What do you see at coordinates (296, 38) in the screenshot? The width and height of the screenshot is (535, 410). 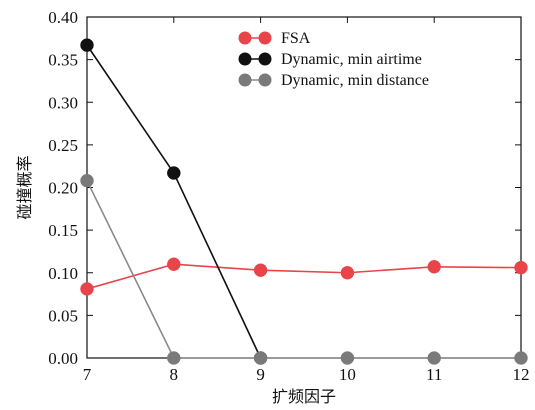 I see `legend-label: FSA` at bounding box center [296, 38].